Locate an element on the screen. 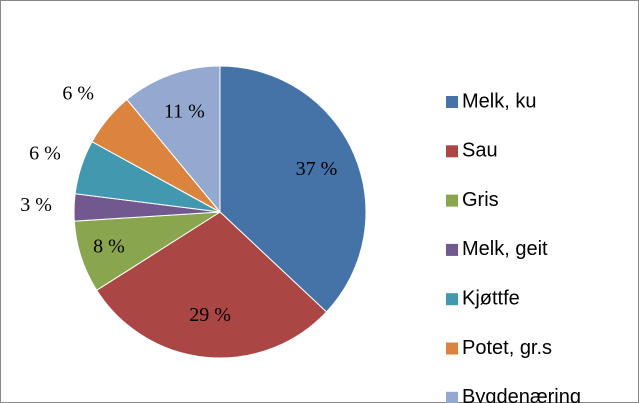 This screenshot has height=403, width=639. legend-label: Bygdenæring is located at coordinates (521, 394).